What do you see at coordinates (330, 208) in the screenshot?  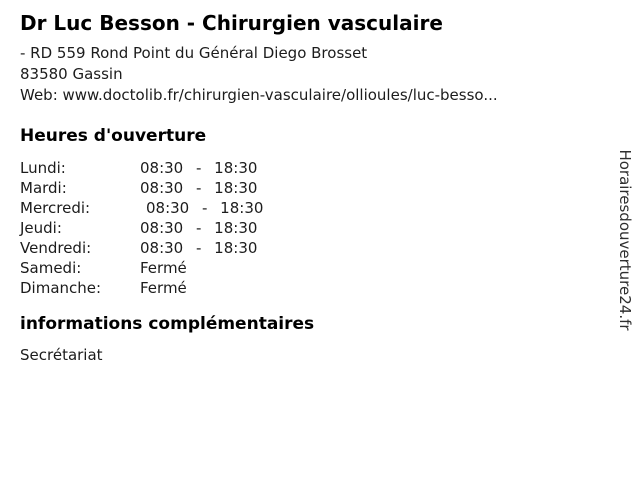 I see `table-row: Mercredi: 08:30 - 18:30` at bounding box center [330, 208].